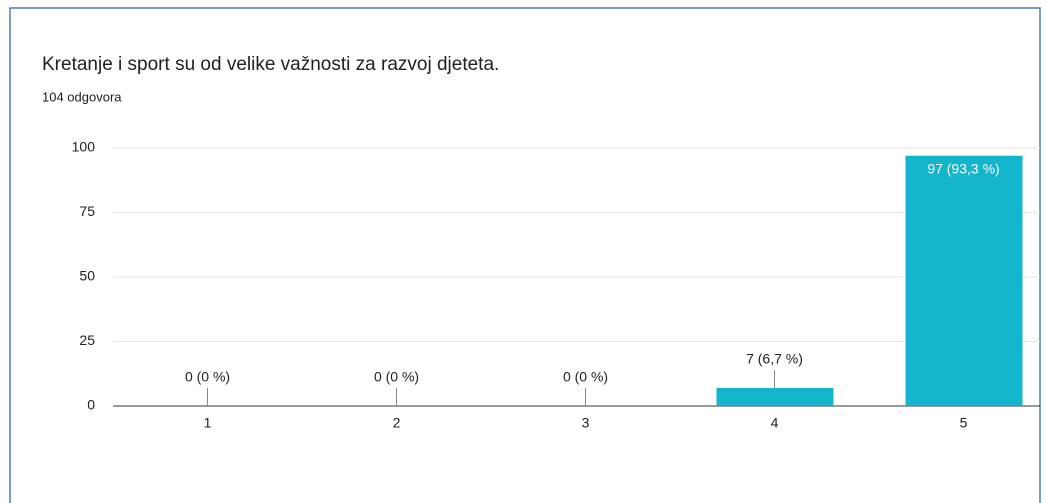  Describe the element at coordinates (82, 96) in the screenshot. I see `chart-subtitle: 104 odgovora` at that location.